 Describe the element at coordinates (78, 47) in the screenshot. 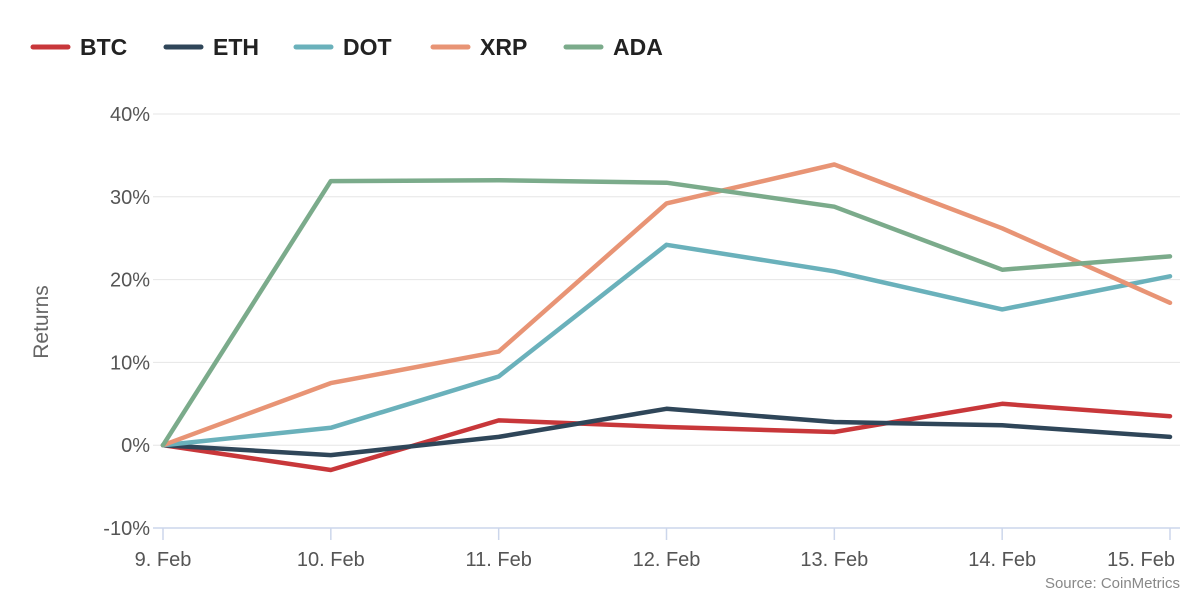

I see `legend-item-btc: BTC` at that location.